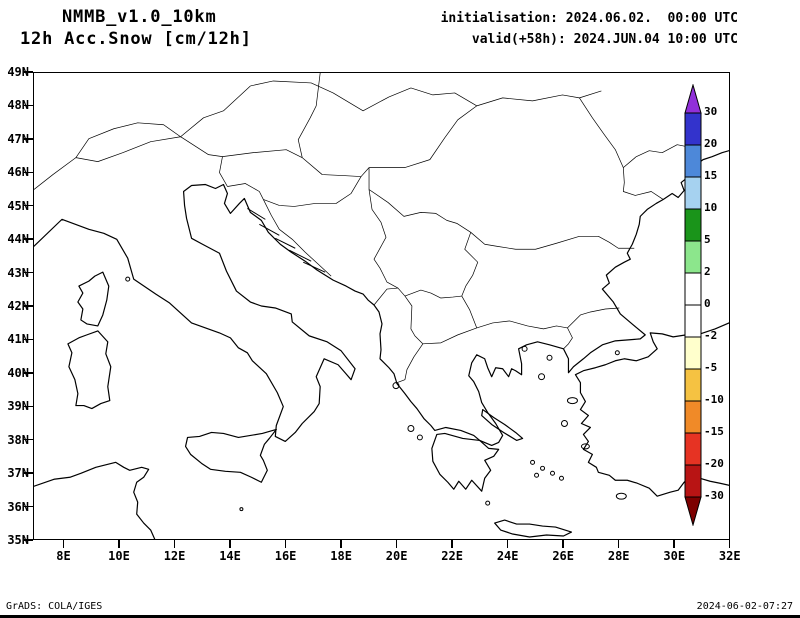 This screenshot has height=618, width=800. What do you see at coordinates (18, 540) in the screenshot?
I see `lat-tick-label: 35N` at bounding box center [18, 540].